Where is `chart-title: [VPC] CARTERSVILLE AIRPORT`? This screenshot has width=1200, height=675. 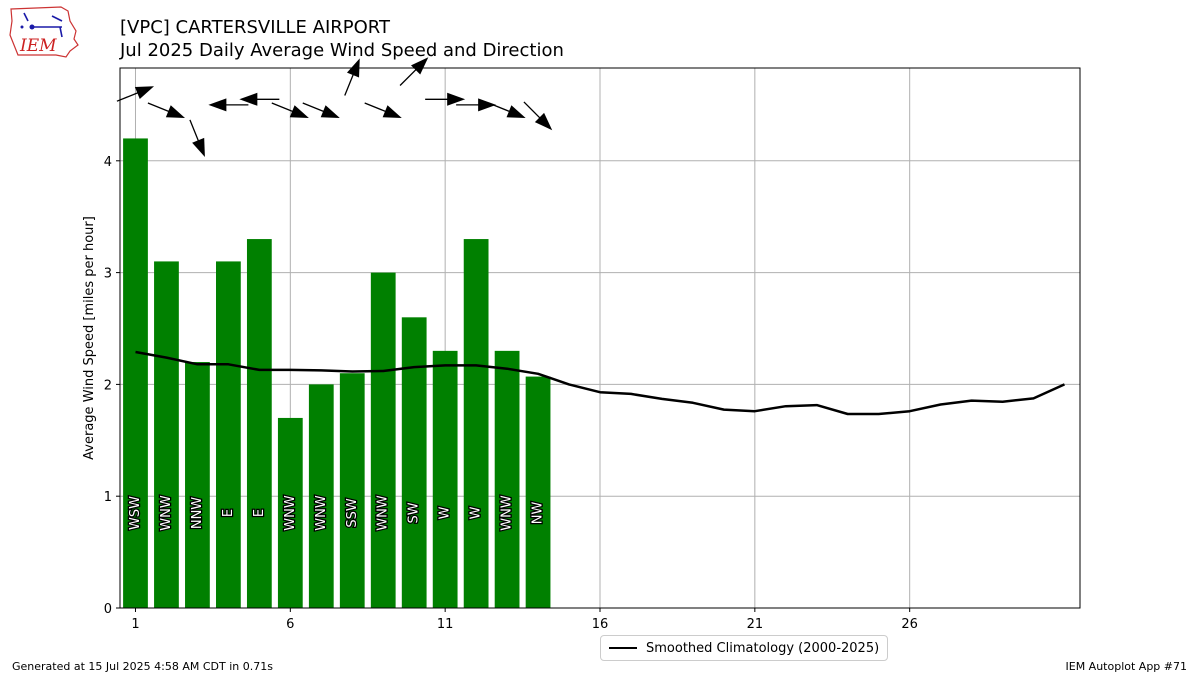 chart-title: [VPC] CARTERSVILLE AIRPORT is located at coordinates (255, 27).